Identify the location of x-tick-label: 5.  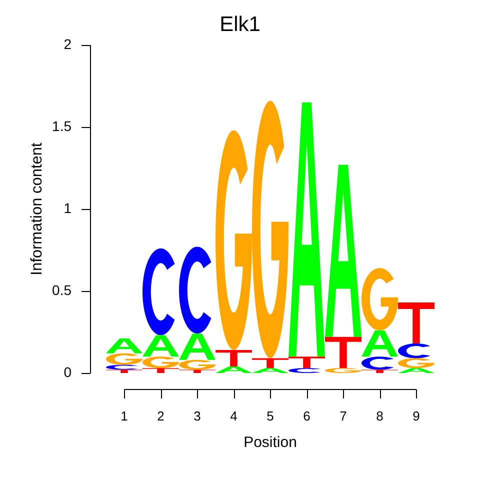
(270, 416).